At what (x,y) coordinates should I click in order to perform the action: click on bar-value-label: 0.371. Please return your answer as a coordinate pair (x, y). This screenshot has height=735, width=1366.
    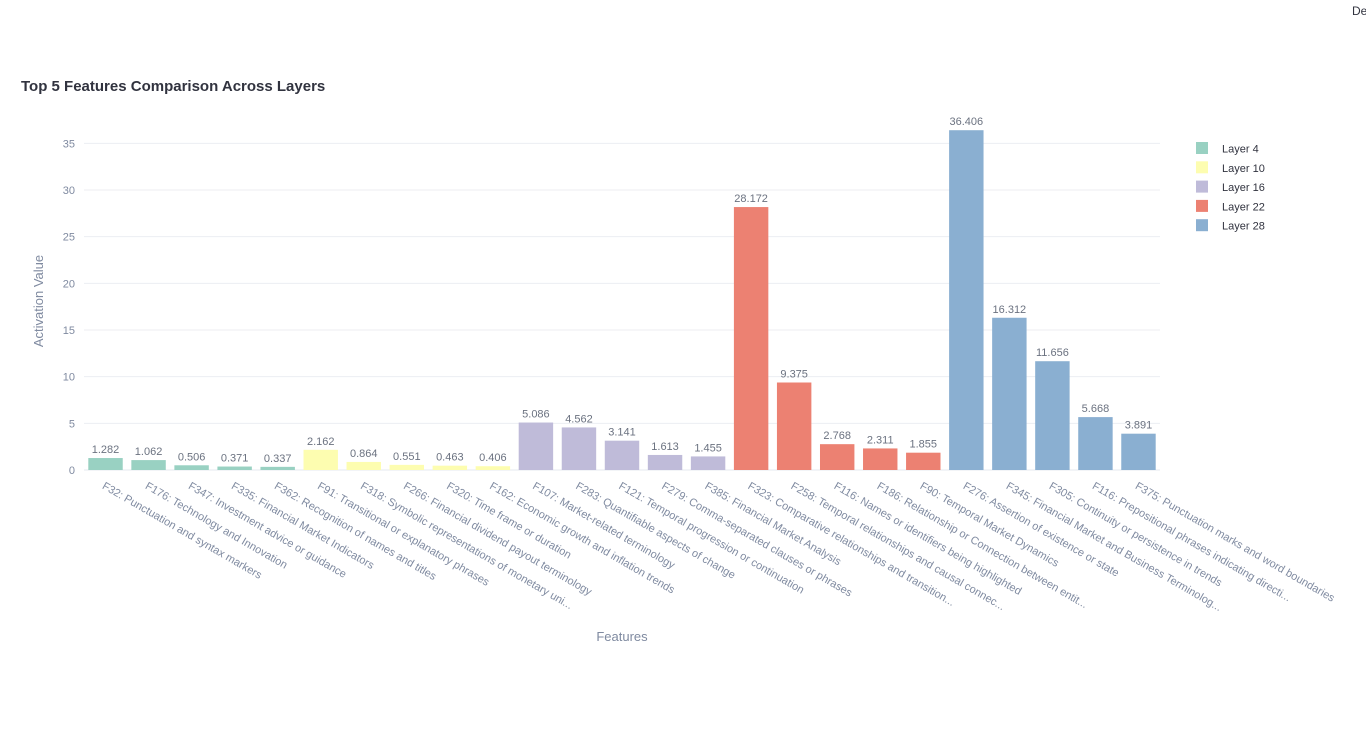
    Looking at the image, I should click on (235, 459).